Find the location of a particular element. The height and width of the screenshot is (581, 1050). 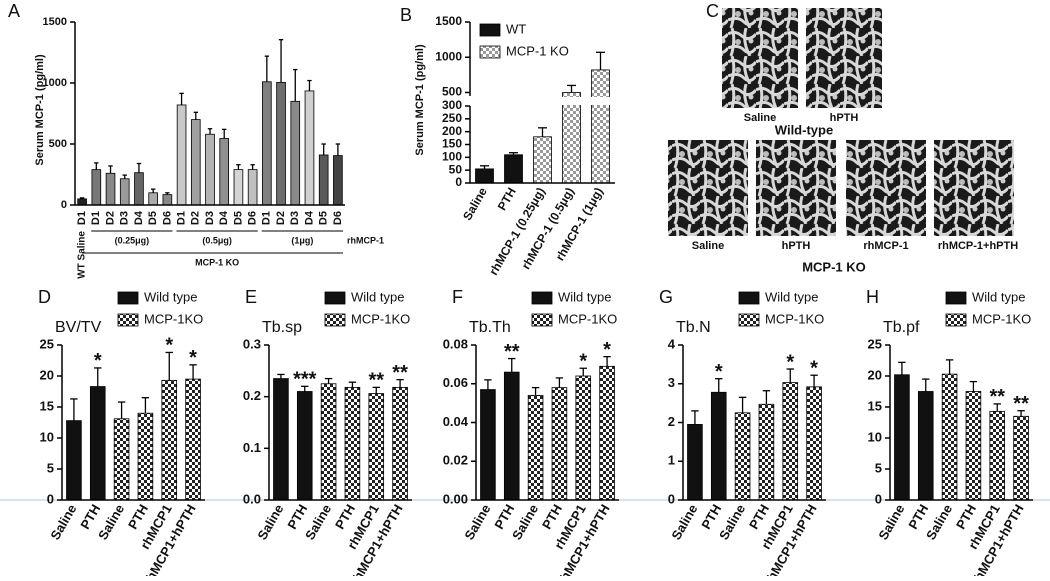

y-tick-label: 1000 is located at coordinates (448, 56).